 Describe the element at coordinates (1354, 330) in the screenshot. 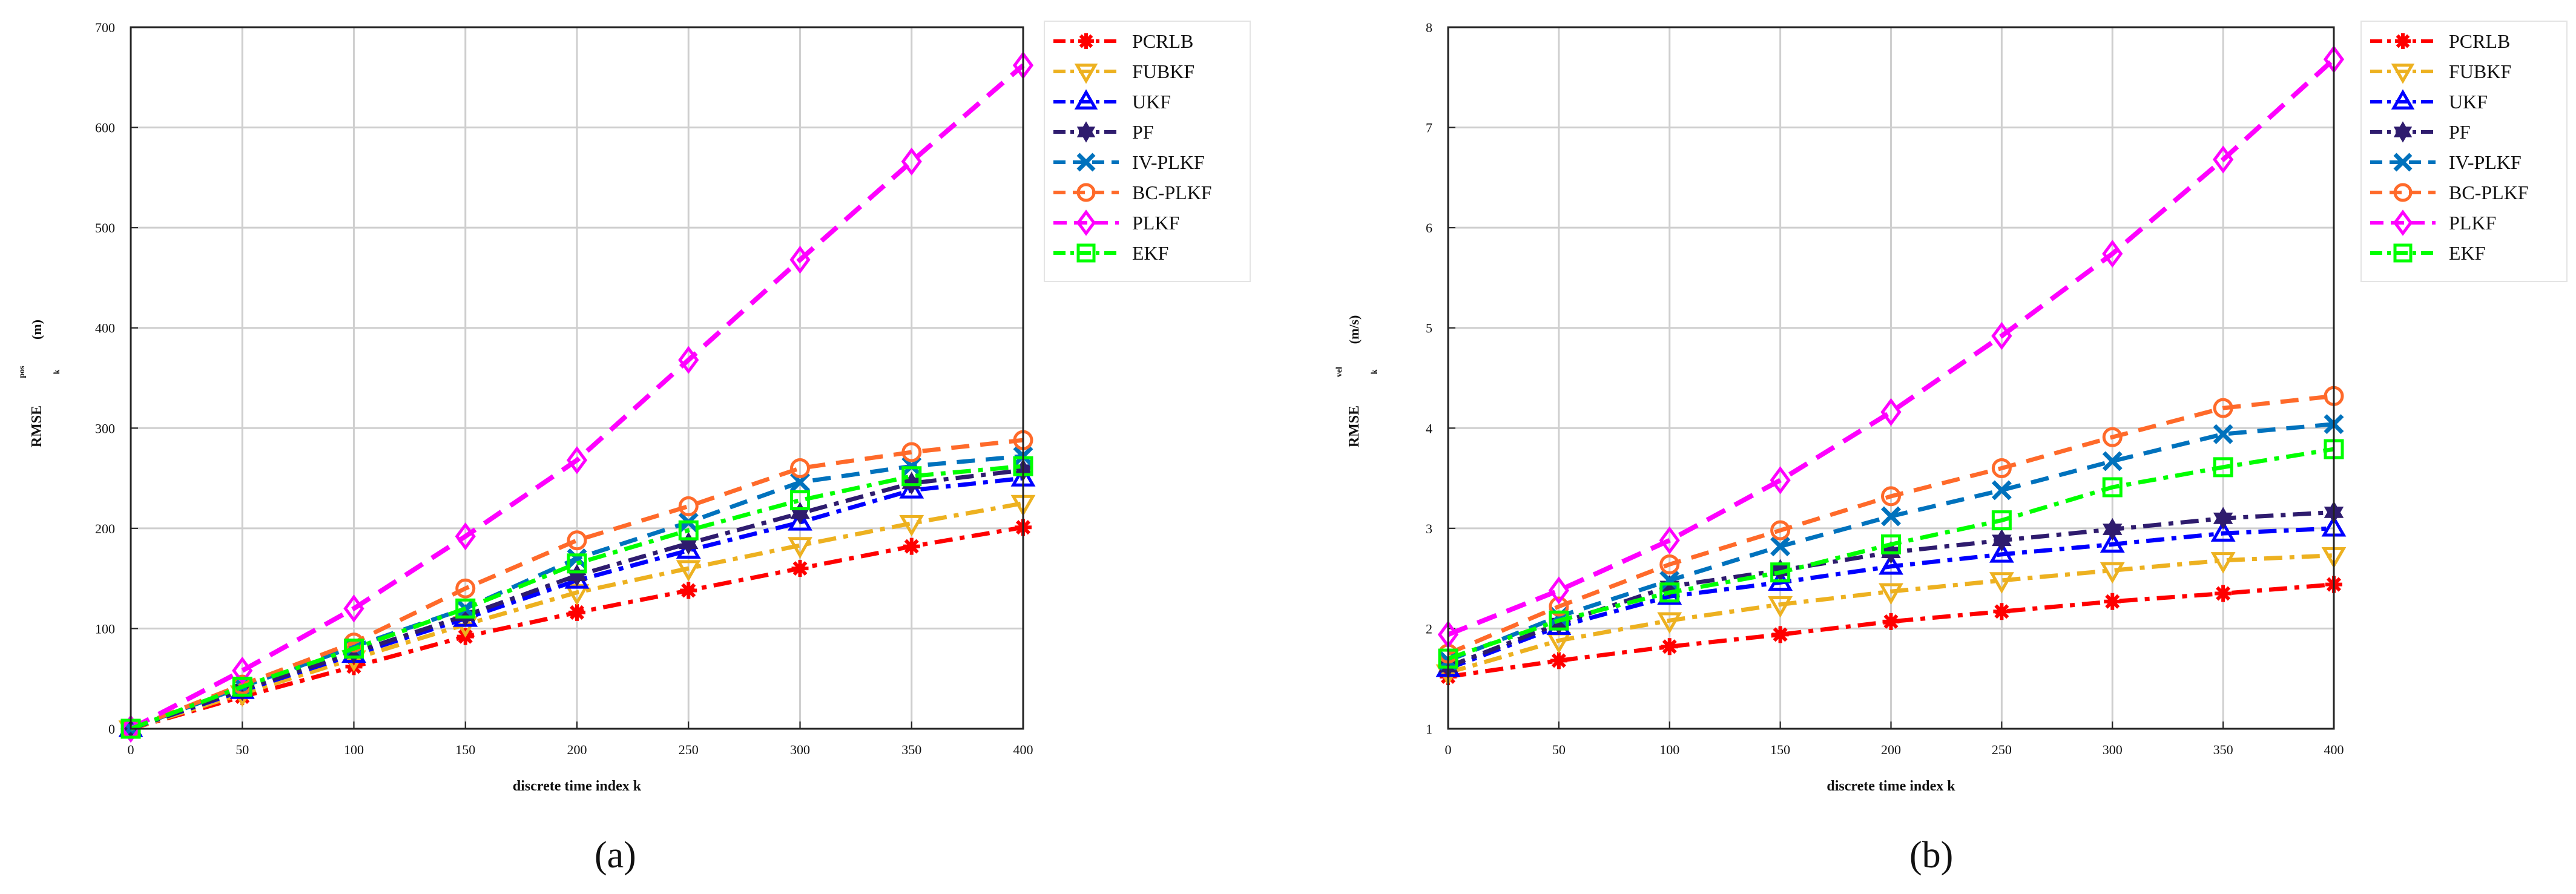

I see `y-axis-label-unit: (m/s)` at that location.